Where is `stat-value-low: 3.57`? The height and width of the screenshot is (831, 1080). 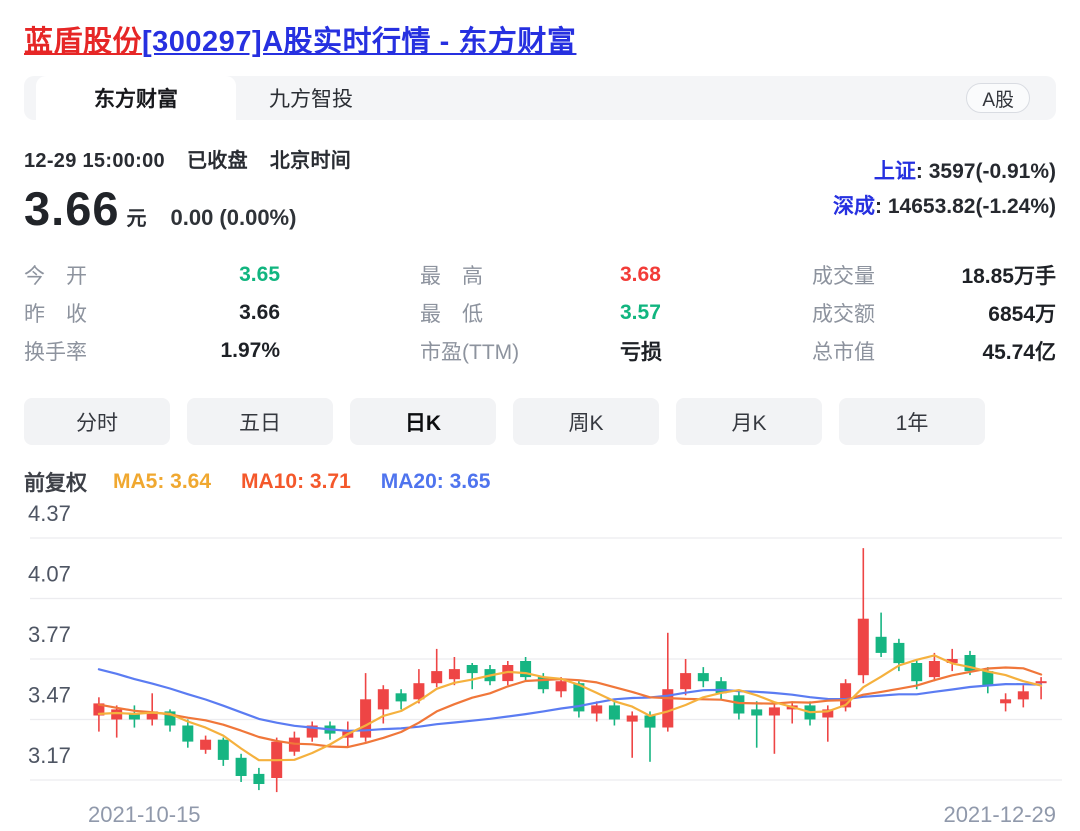
stat-value-low: 3.57 is located at coordinates (640, 312).